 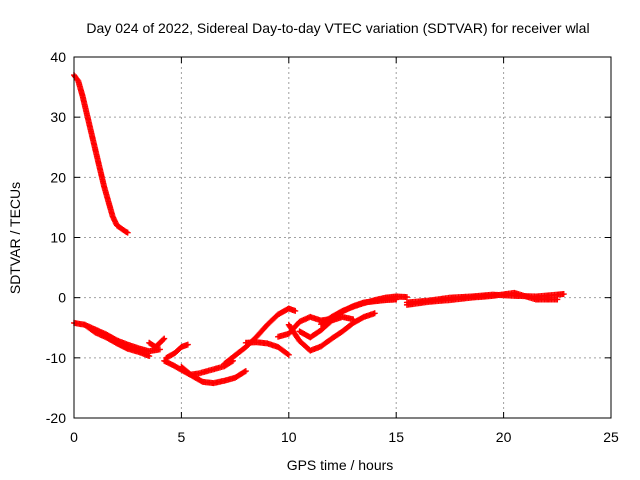 I want to click on y-tick-label-2: 0, so click(x=62, y=298).